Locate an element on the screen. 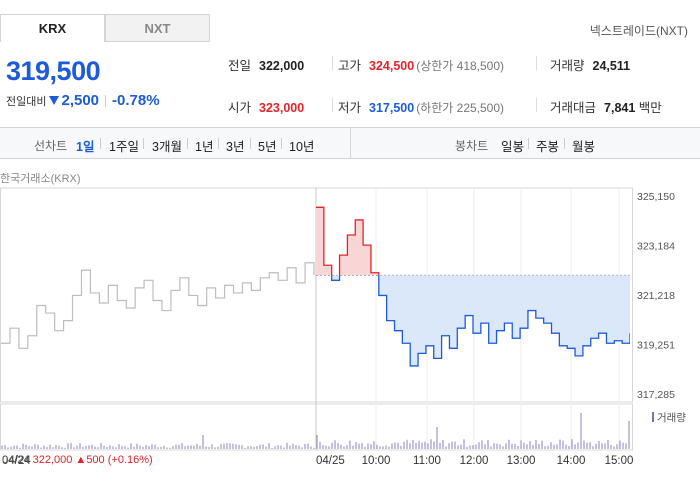  stat-label: 전일 is located at coordinates (240, 66).